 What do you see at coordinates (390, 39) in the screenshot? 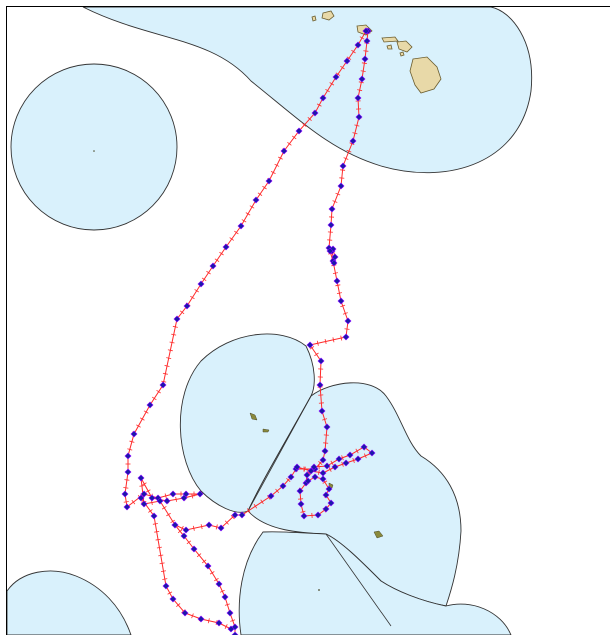
I see `island-molokai` at bounding box center [390, 39].